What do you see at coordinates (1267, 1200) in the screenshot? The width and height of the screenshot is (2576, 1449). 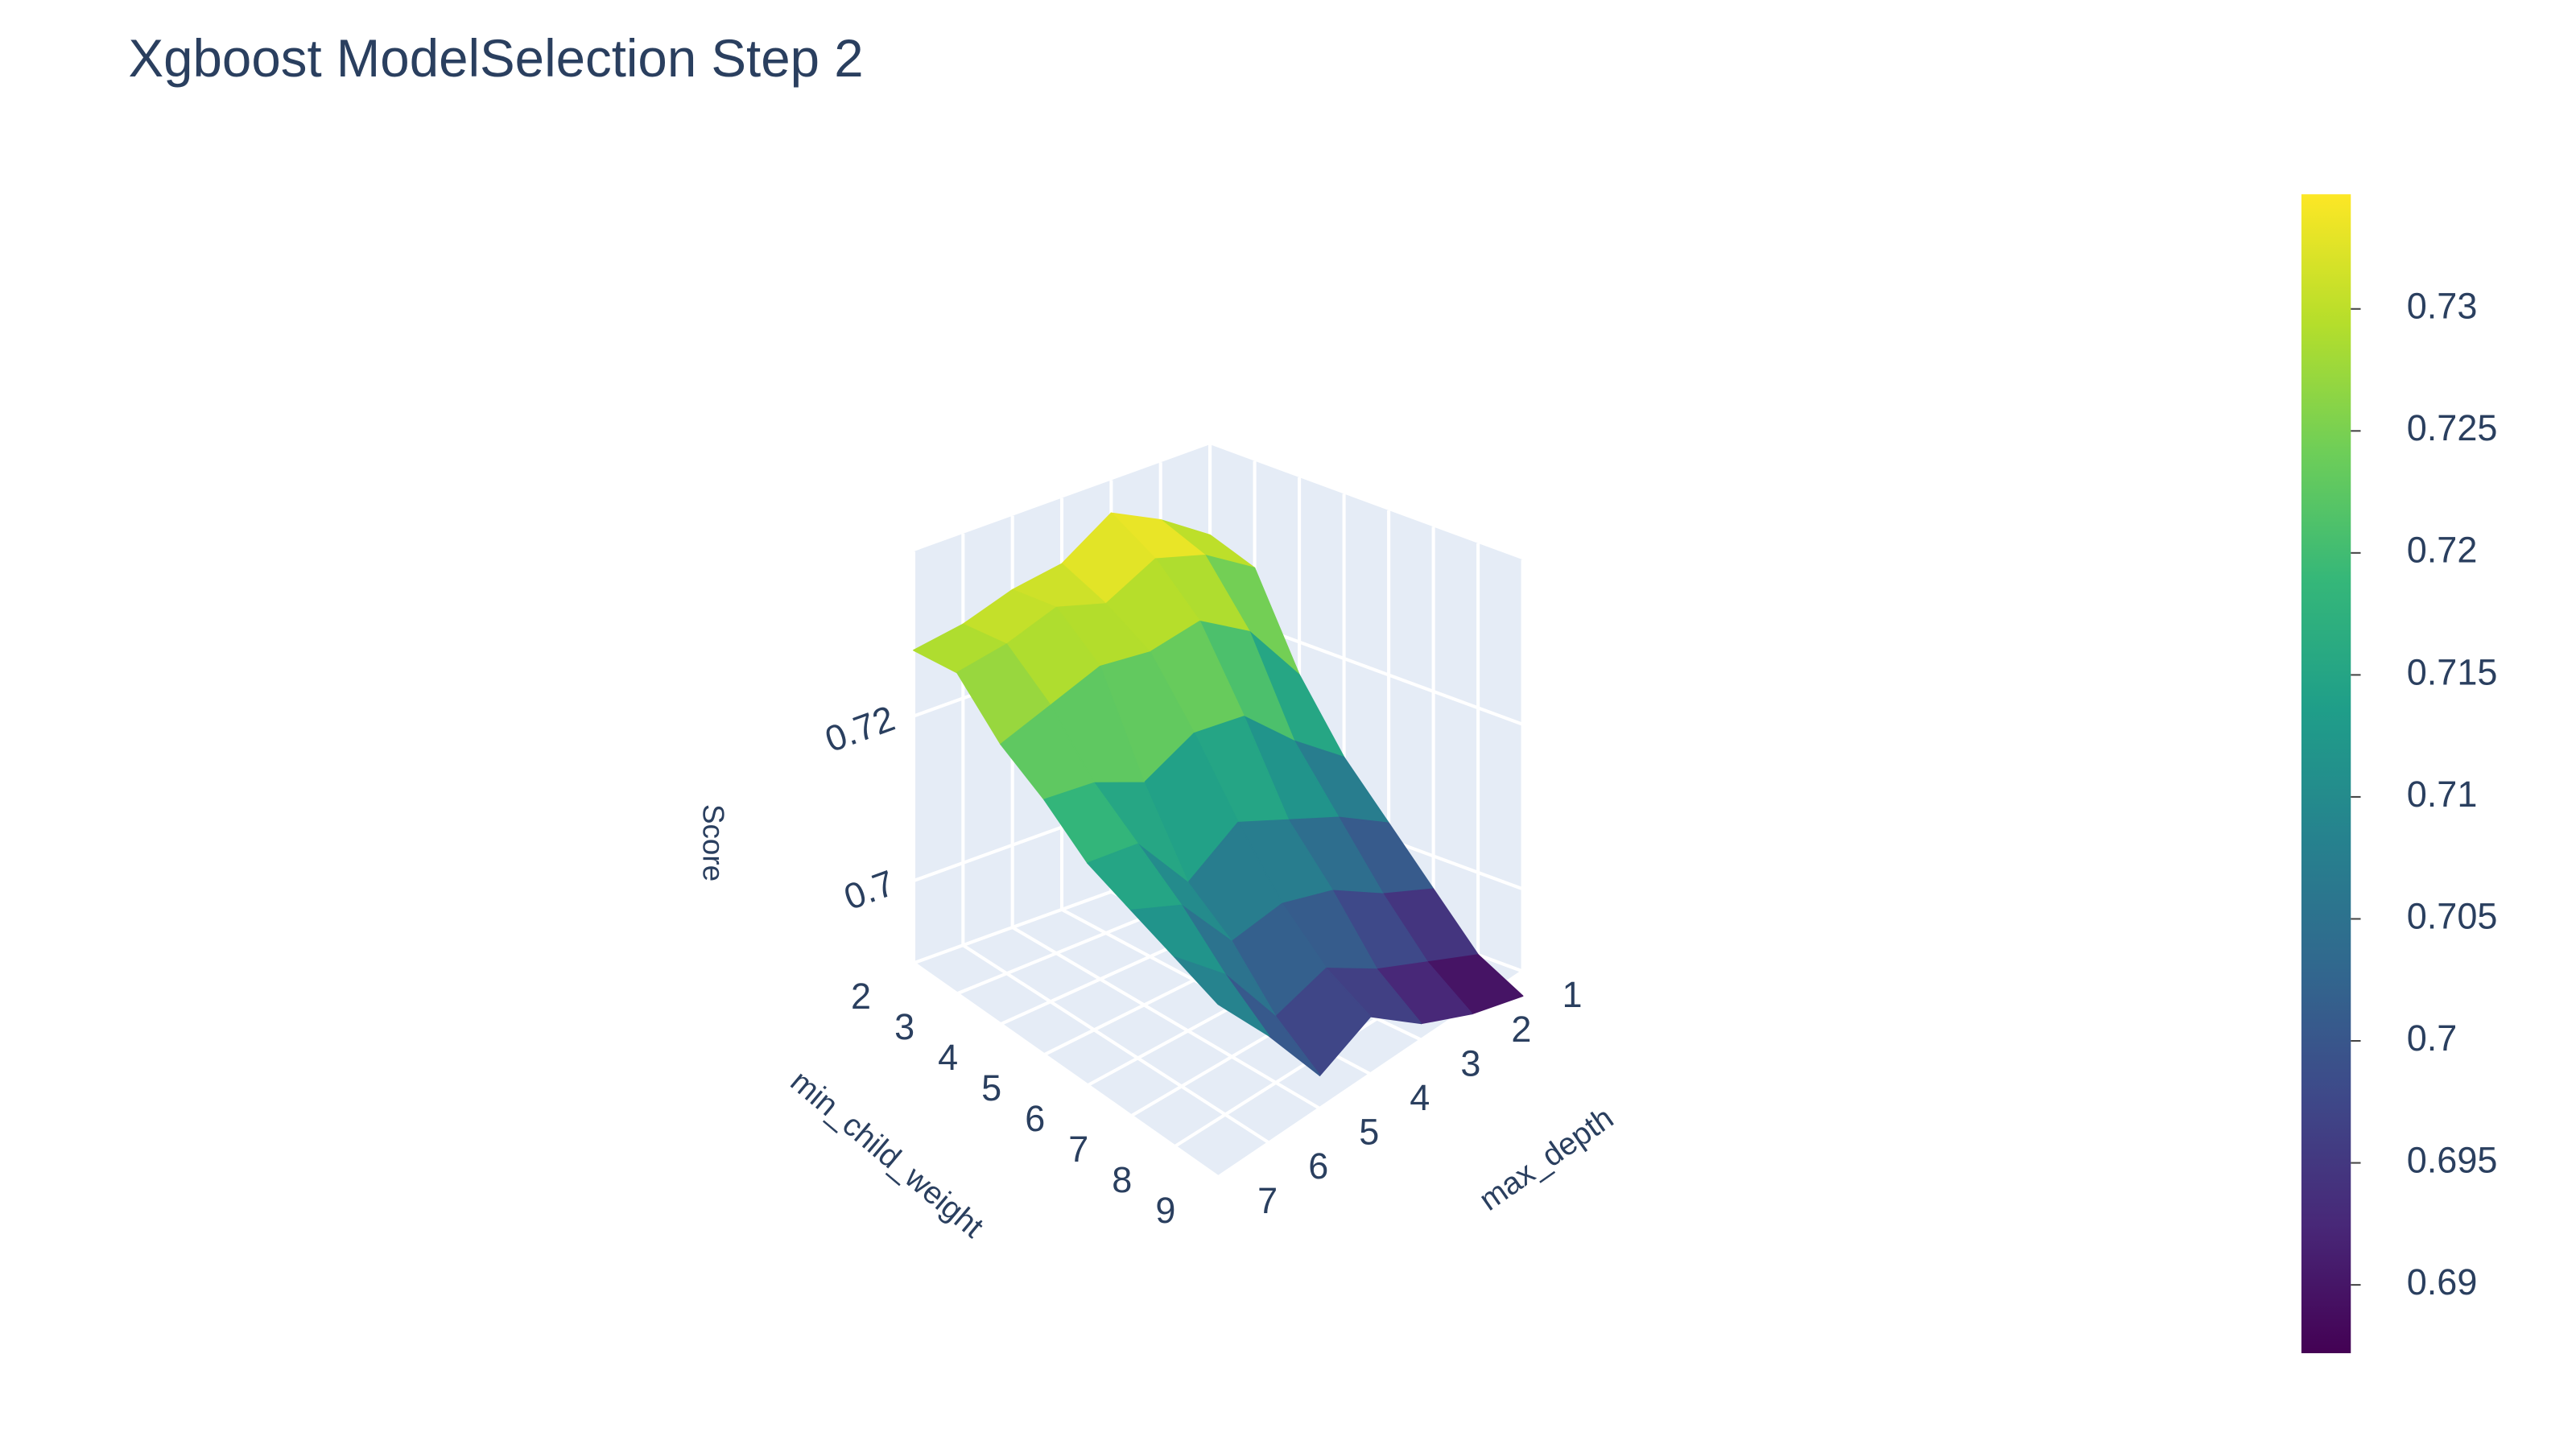 I see `x-tick-label: 7` at bounding box center [1267, 1200].